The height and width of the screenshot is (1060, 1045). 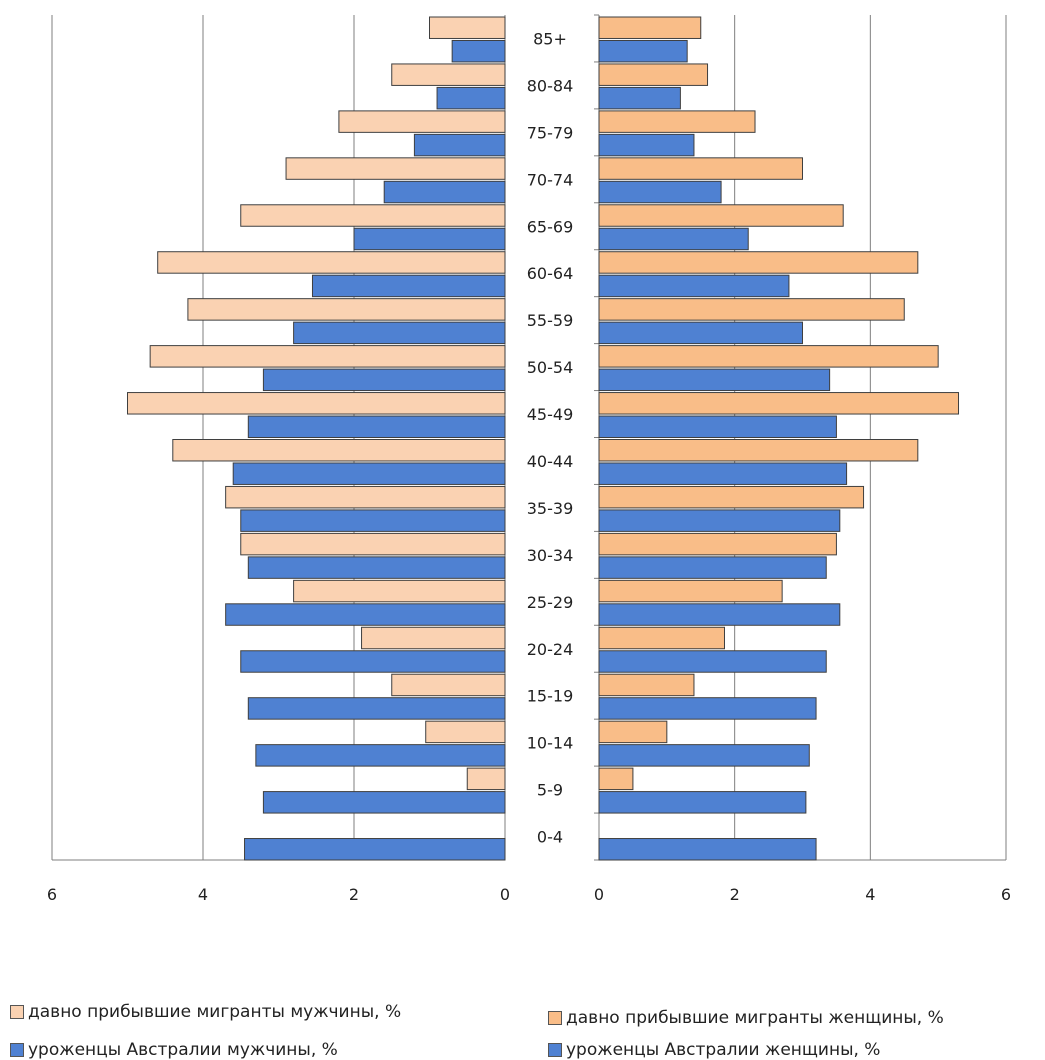 What do you see at coordinates (550, 132) in the screenshot?
I see `age-label-75-79: 75-79` at bounding box center [550, 132].